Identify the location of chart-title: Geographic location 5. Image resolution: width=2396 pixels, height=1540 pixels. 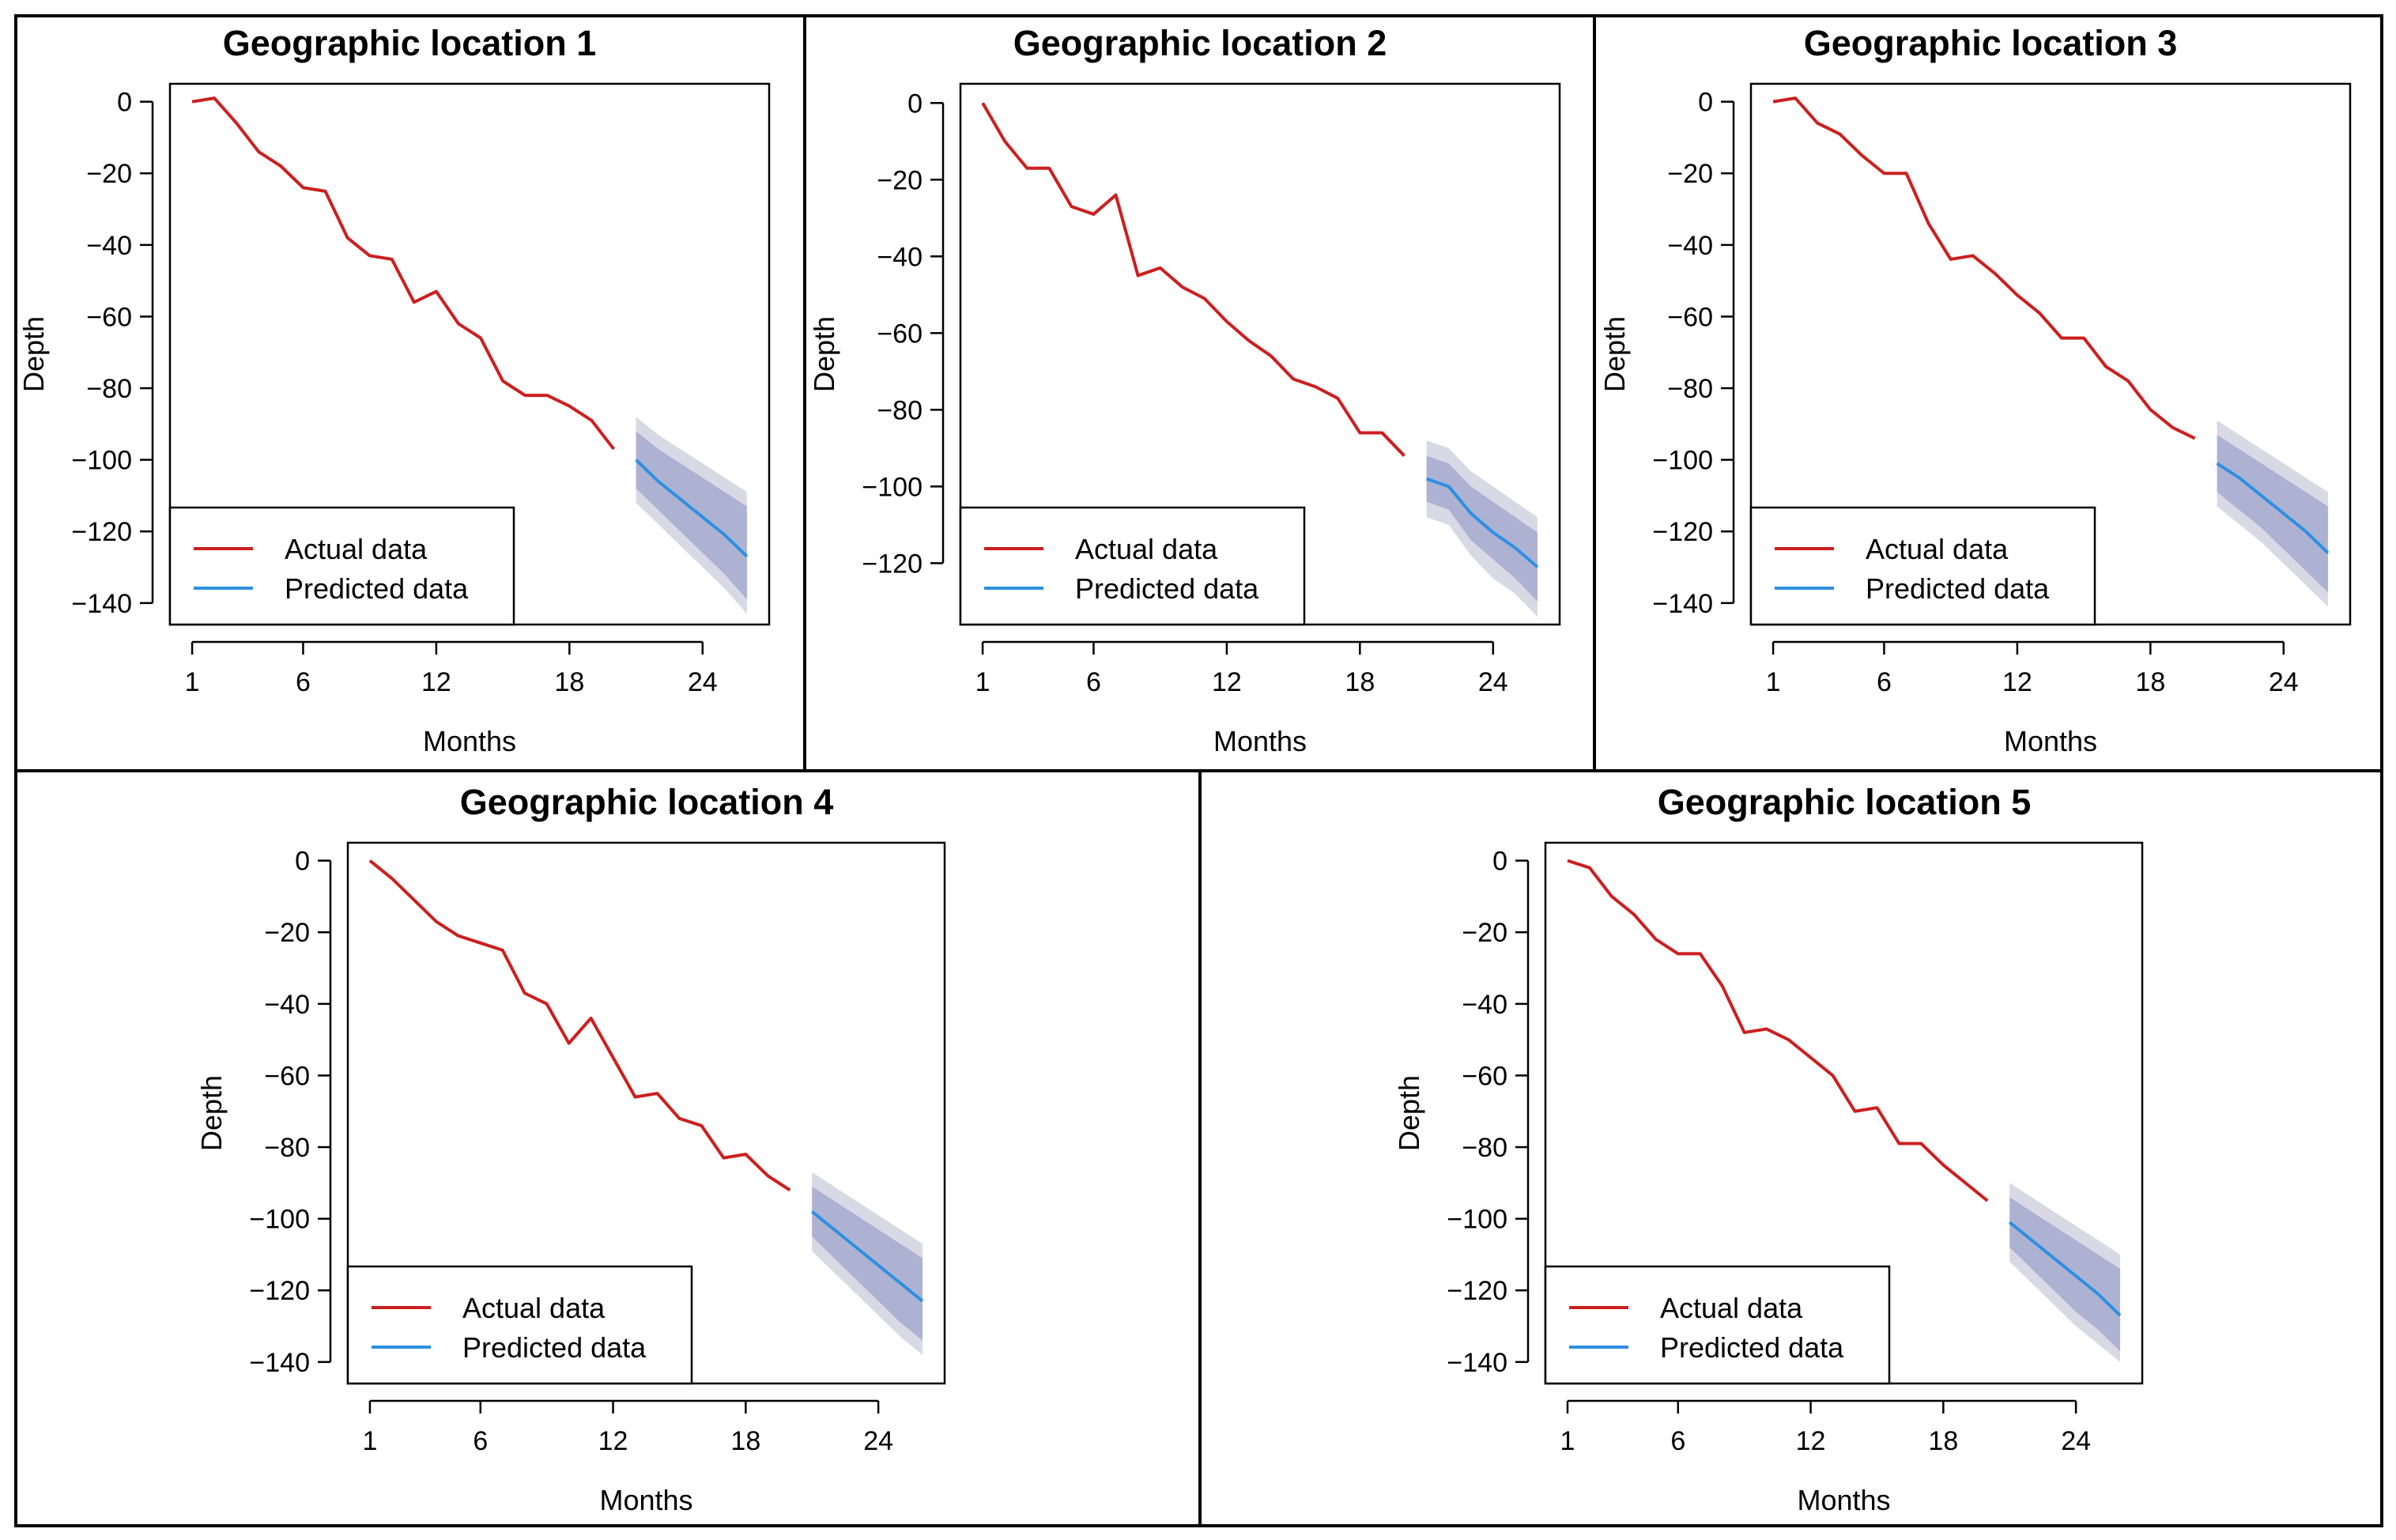
(1845, 802).